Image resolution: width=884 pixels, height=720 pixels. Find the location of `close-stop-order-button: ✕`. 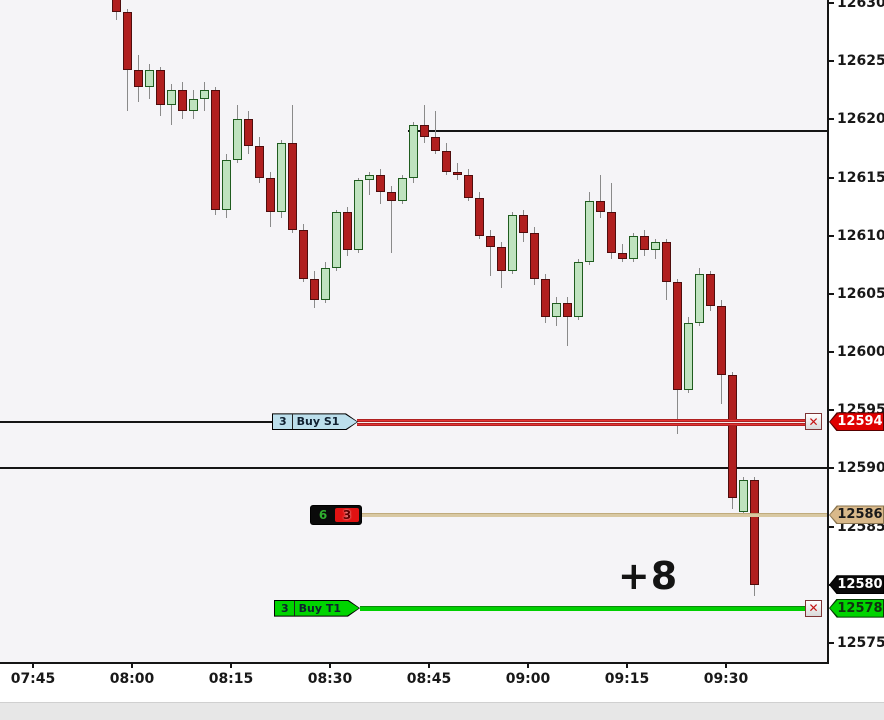

close-stop-order-button: ✕ is located at coordinates (813, 422).